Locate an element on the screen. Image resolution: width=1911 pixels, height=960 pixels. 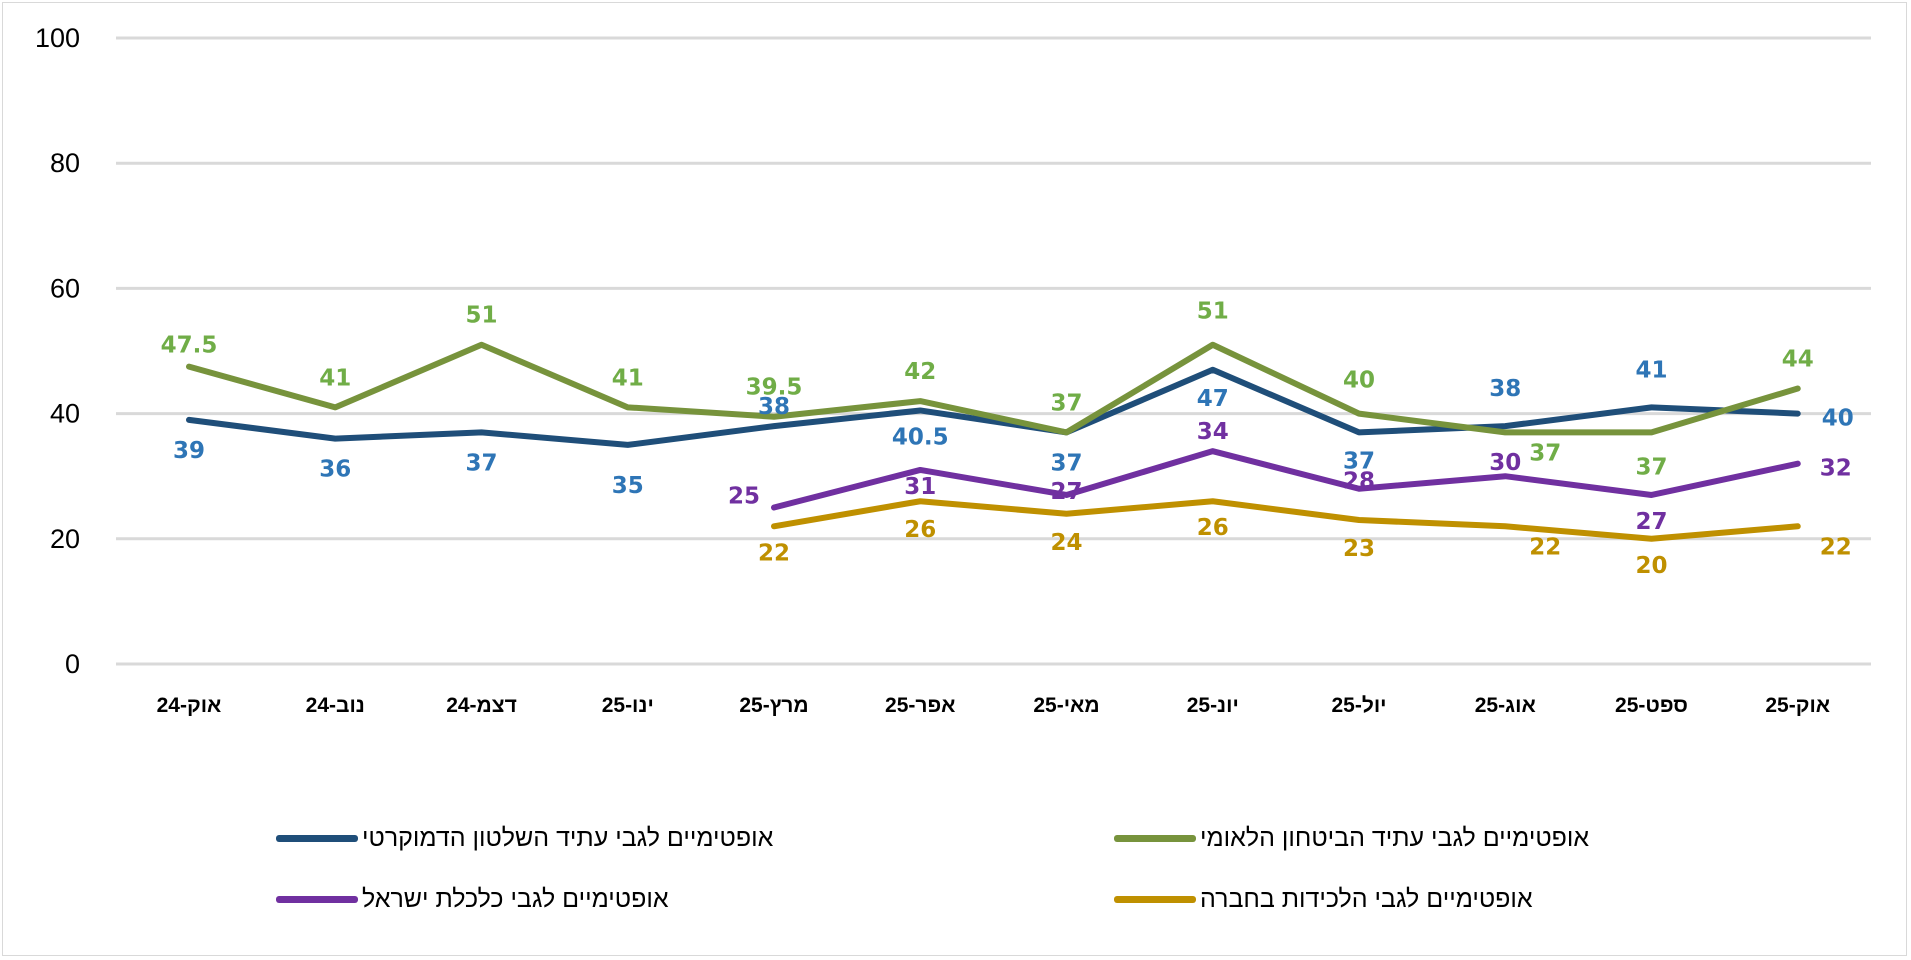
x-tick-label: יול-25 is located at coordinates (1358, 705).